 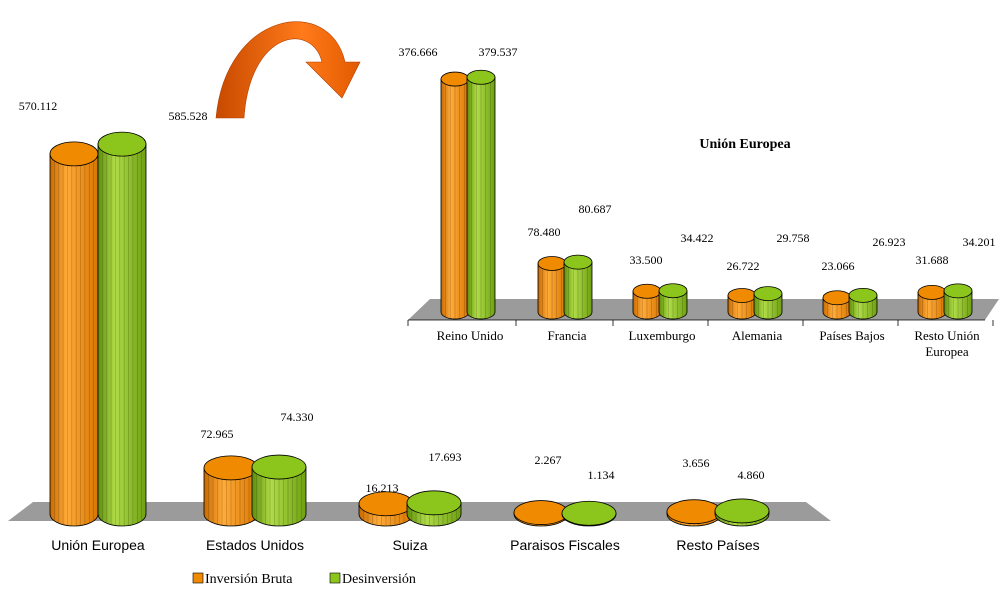 What do you see at coordinates (696, 463) in the screenshot?
I see `main-value-label-resto-paises-inversion: 3.656` at bounding box center [696, 463].